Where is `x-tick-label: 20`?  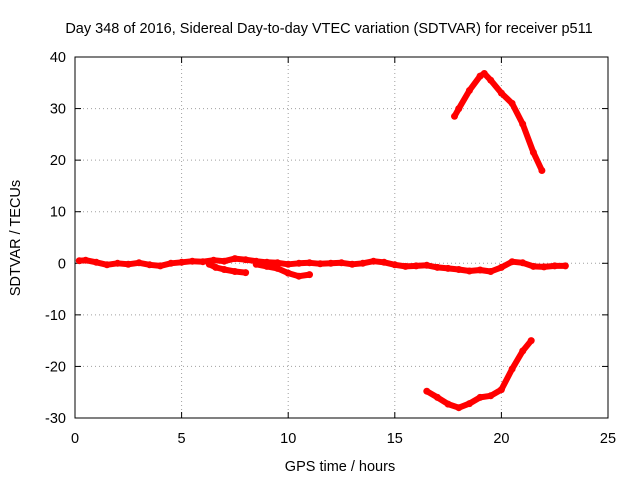 x-tick-label: 20 is located at coordinates (501, 439).